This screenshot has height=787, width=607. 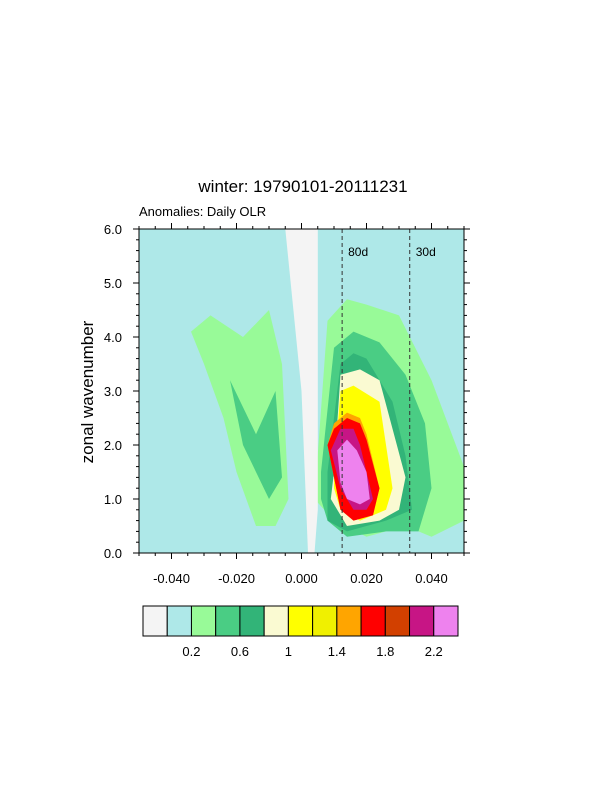 I want to click on y-tick-label: 5.0, so click(x=113, y=283).